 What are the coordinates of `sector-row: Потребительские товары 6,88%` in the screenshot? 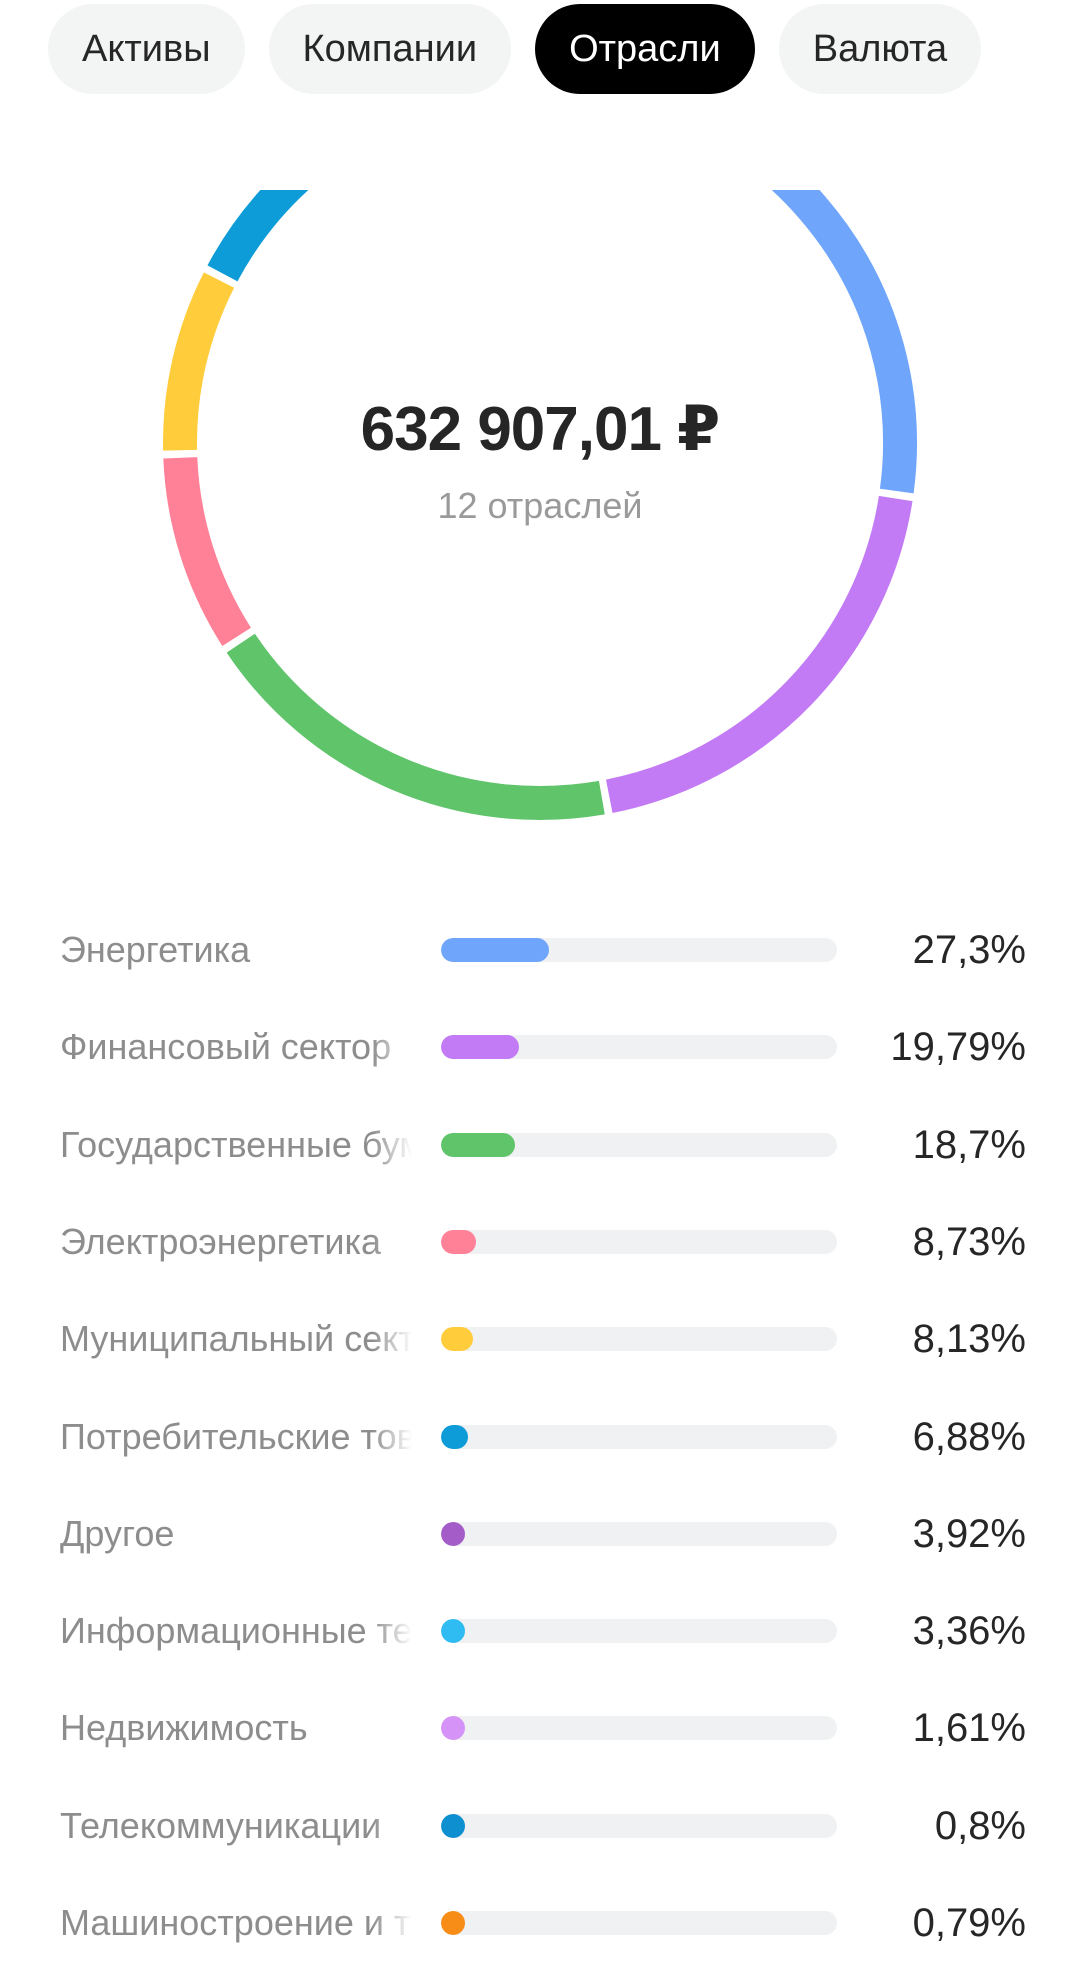 It's located at (540, 1437).